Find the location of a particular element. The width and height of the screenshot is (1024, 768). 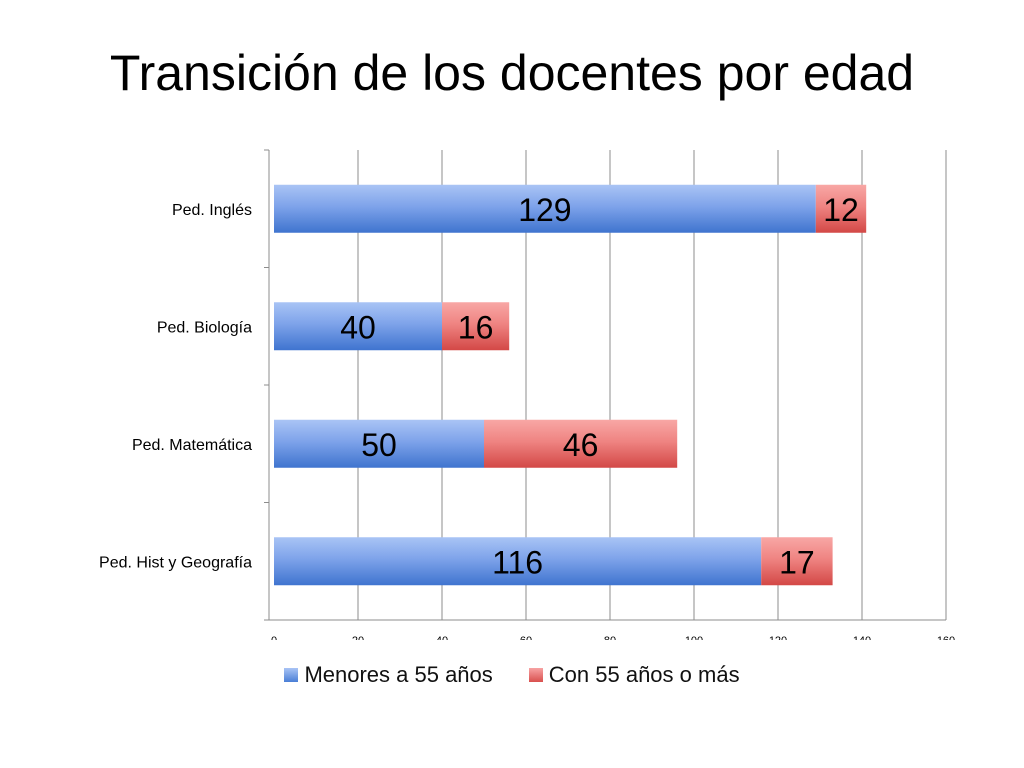

legend-swatch-red is located at coordinates (535, 675).